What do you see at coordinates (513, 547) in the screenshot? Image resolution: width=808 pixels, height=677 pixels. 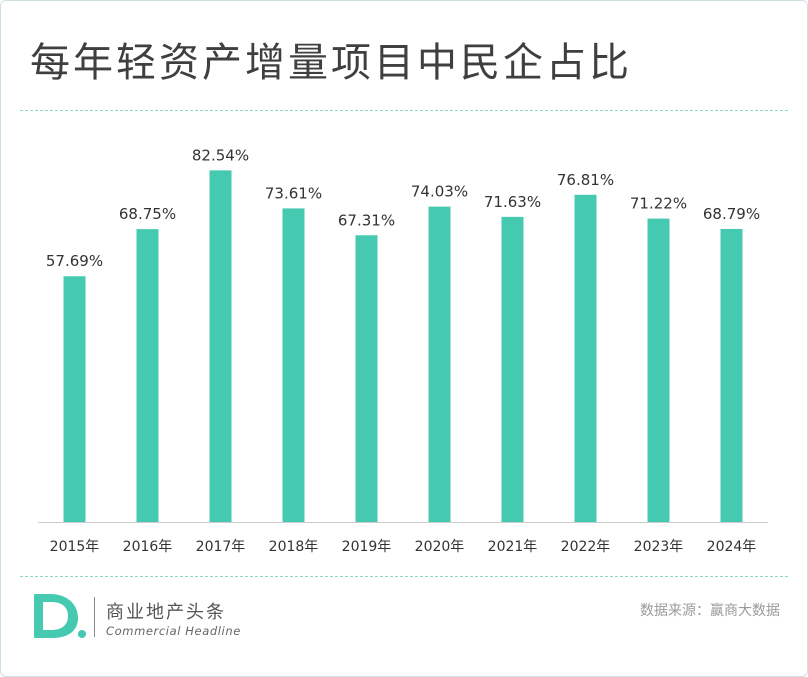 I see `x-tick-label: 2021年` at bounding box center [513, 547].